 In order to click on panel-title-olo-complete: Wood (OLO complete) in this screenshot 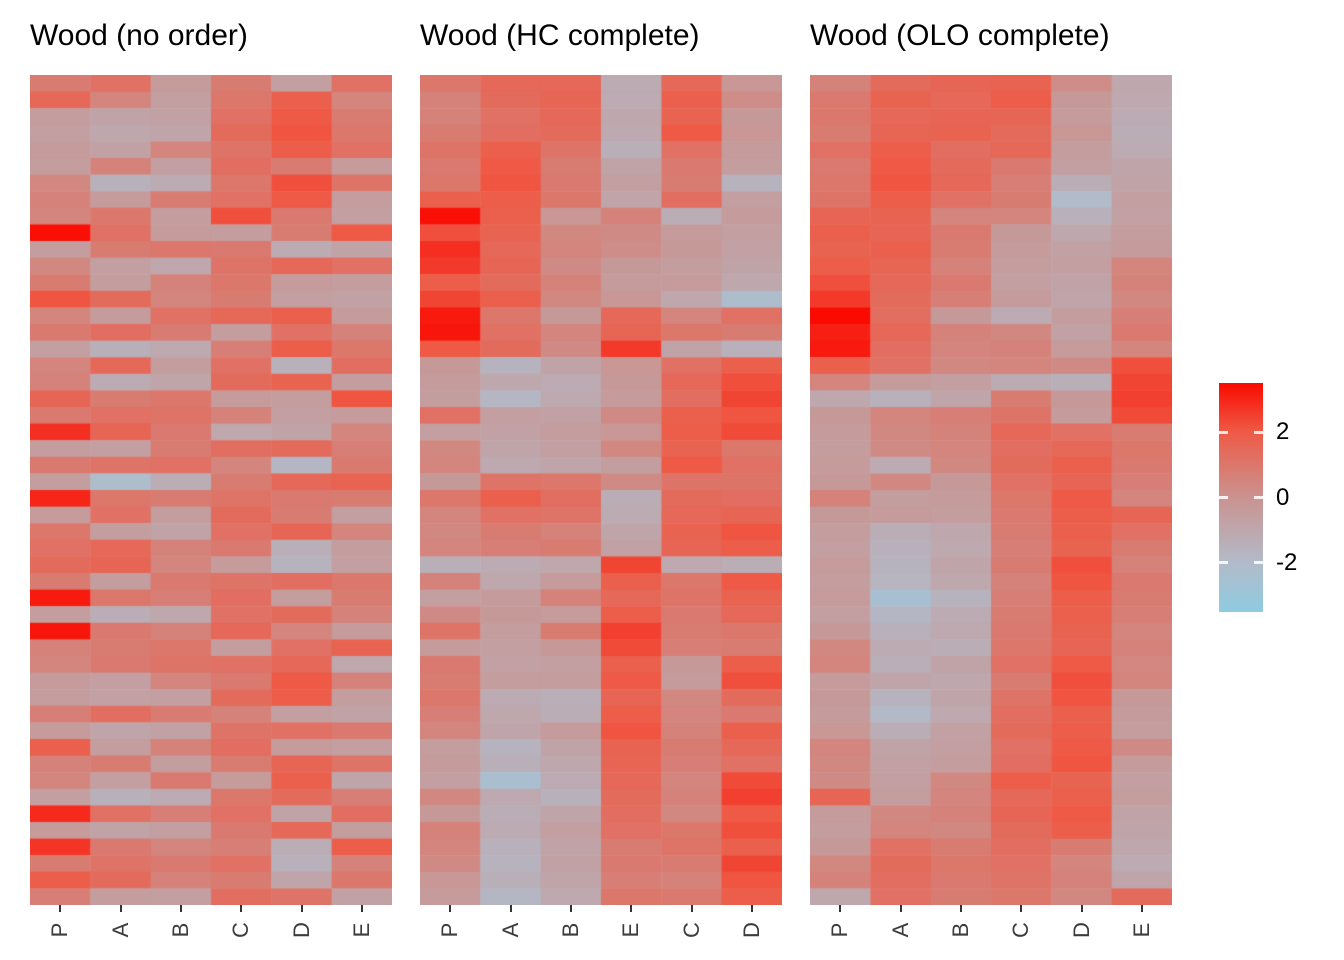, I will do `click(960, 35)`.